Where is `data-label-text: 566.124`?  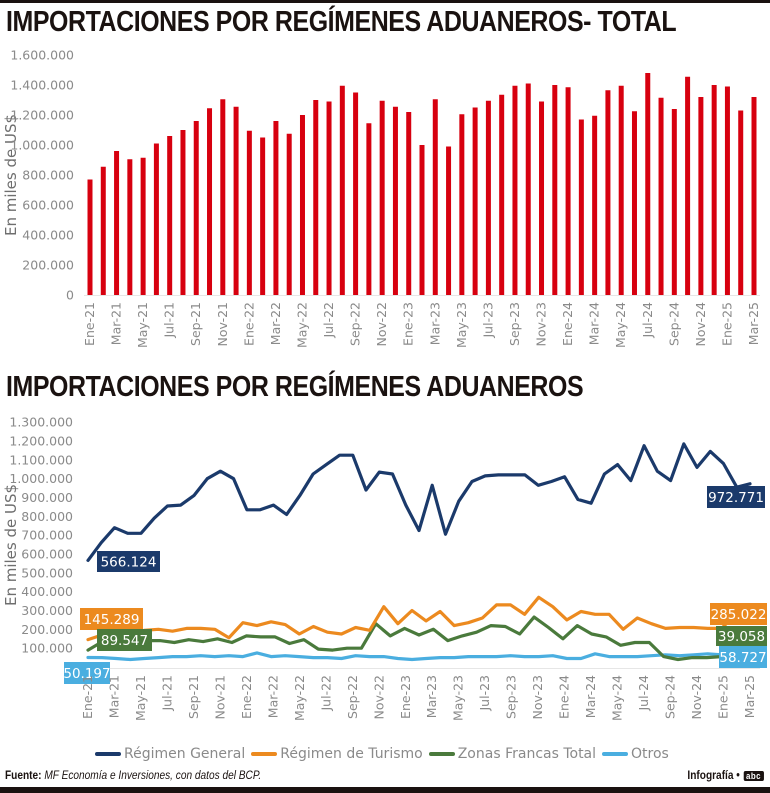 data-label-text: 566.124 is located at coordinates (129, 563).